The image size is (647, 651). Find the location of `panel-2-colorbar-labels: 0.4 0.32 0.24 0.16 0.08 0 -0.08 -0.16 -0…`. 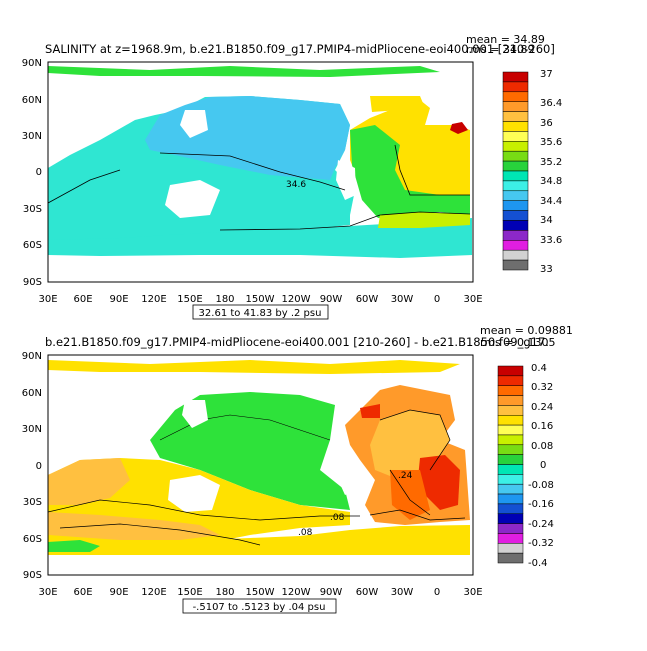

panel-2-colorbar-labels: 0.4 0.32 0.24 0.16 0.08 0 -0.08 -0.16 -0… is located at coordinates (541, 466).